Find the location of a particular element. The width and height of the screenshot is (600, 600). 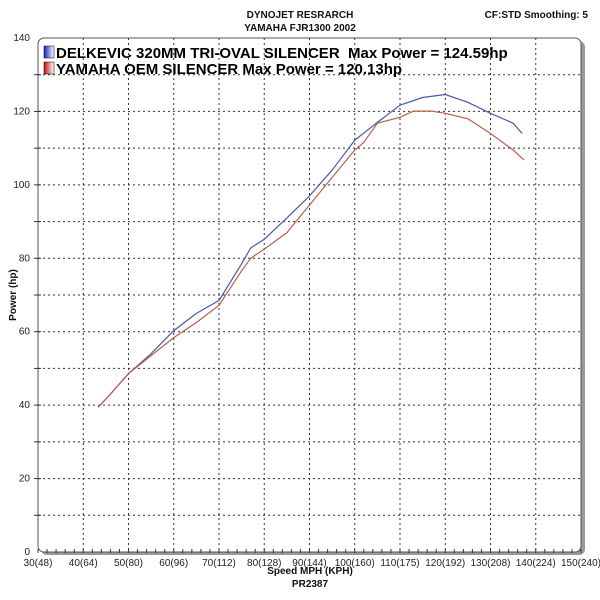

chart-subtitle: YAMAHA FJR1300 2002 is located at coordinates (300, 28).